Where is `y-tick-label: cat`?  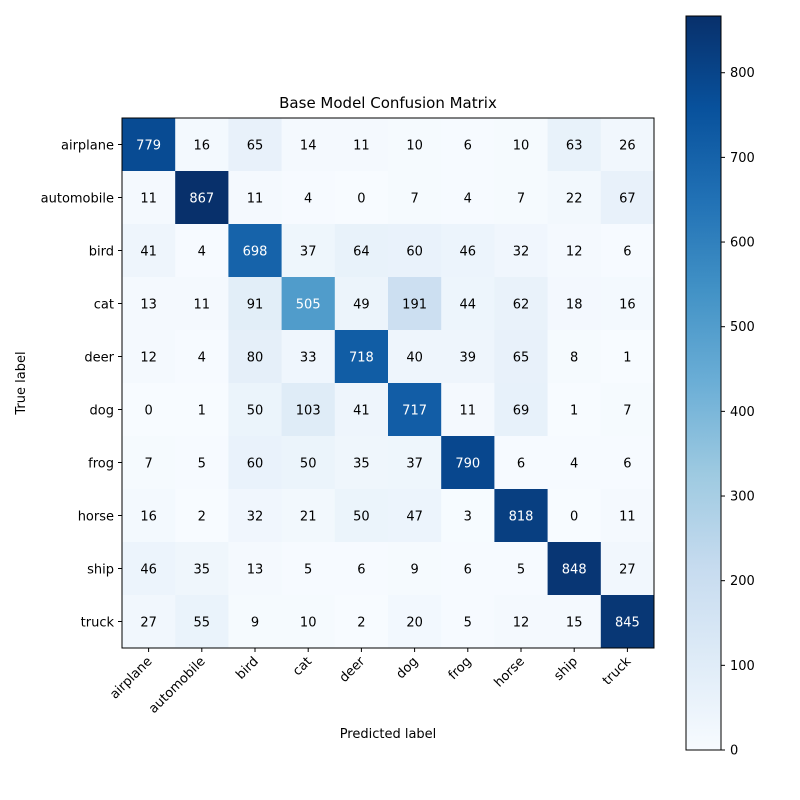
y-tick-label: cat is located at coordinates (104, 305).